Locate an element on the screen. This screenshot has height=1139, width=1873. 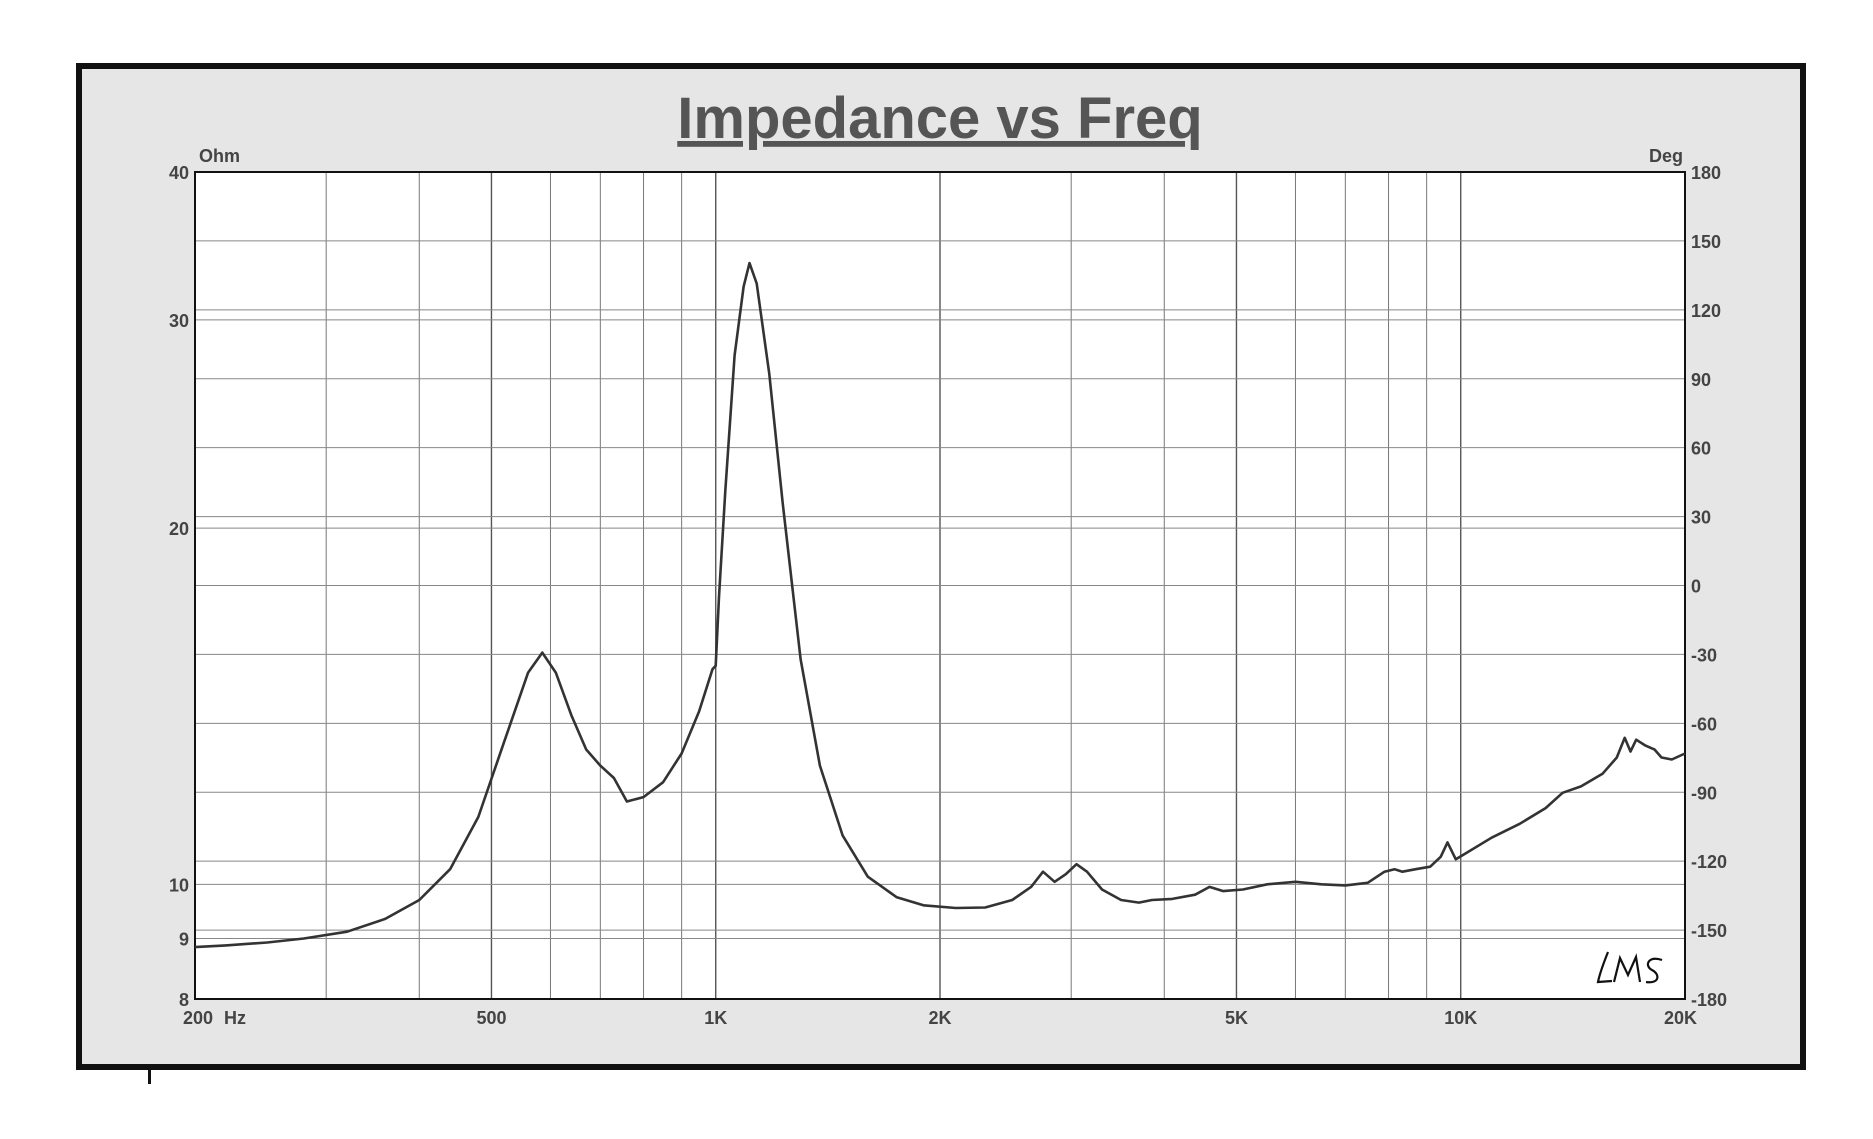
y-right-tick-label: -60 is located at coordinates (1704, 724).